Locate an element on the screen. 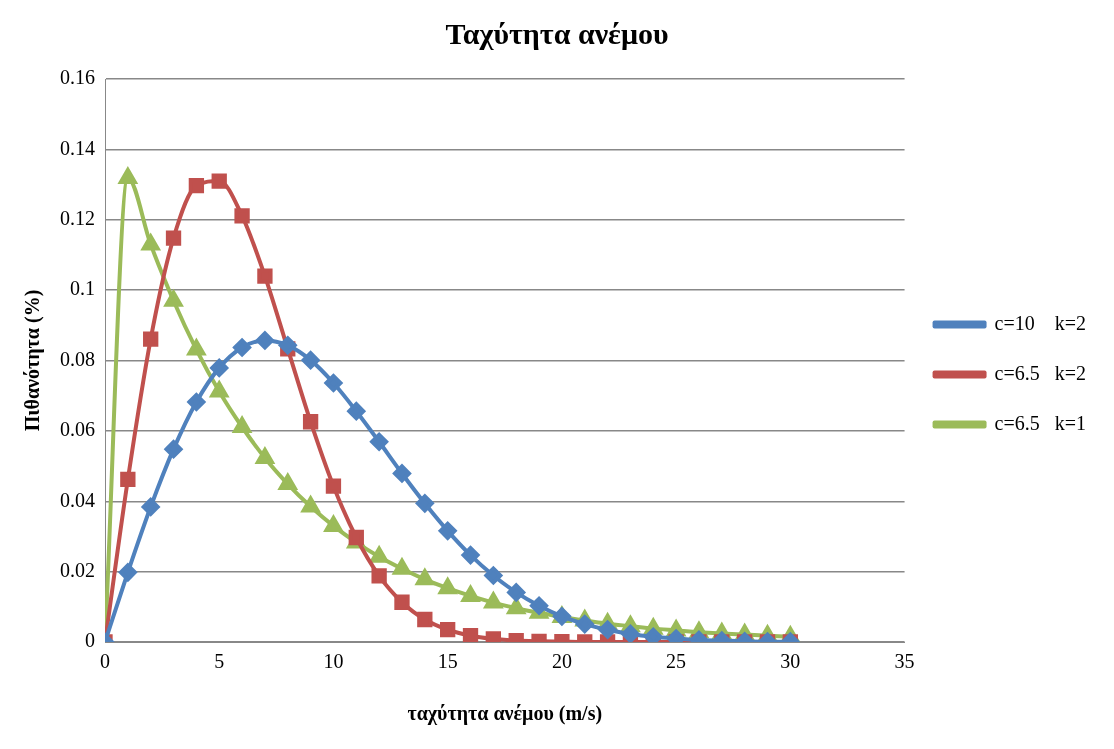  x-tick-label: 30 is located at coordinates (790, 661).